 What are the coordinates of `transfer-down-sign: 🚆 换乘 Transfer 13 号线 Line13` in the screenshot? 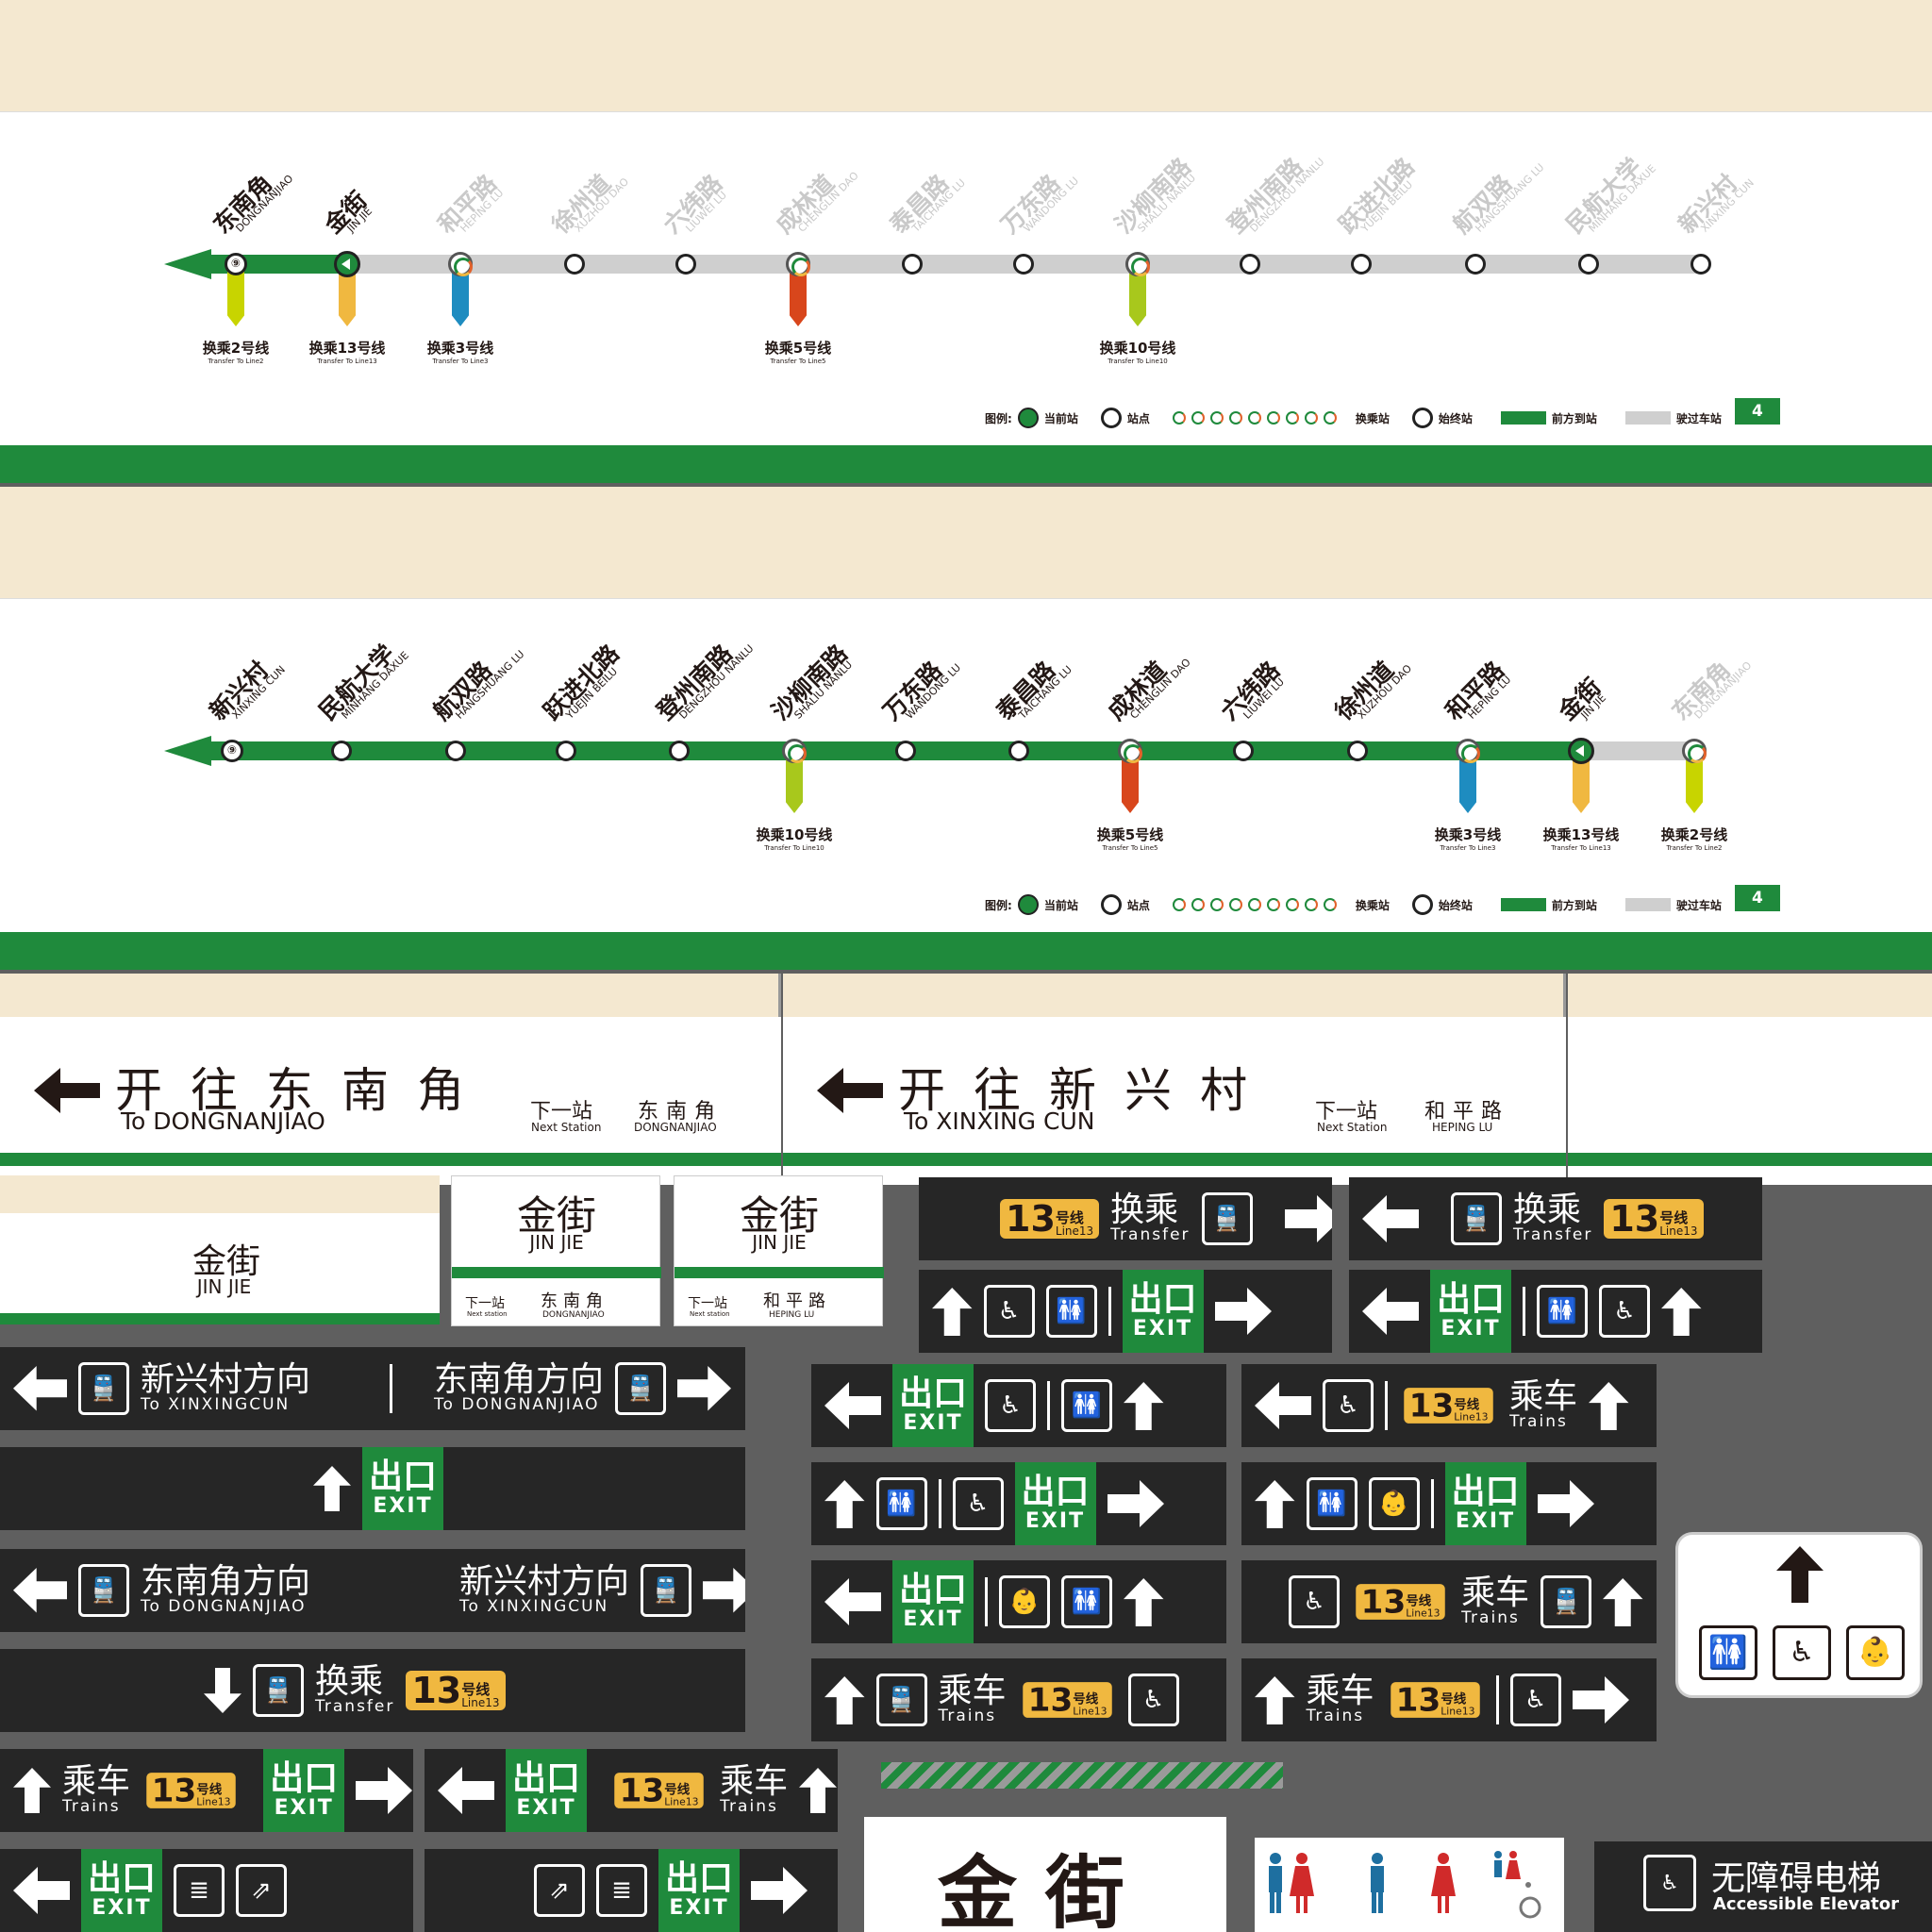 It's located at (372, 1691).